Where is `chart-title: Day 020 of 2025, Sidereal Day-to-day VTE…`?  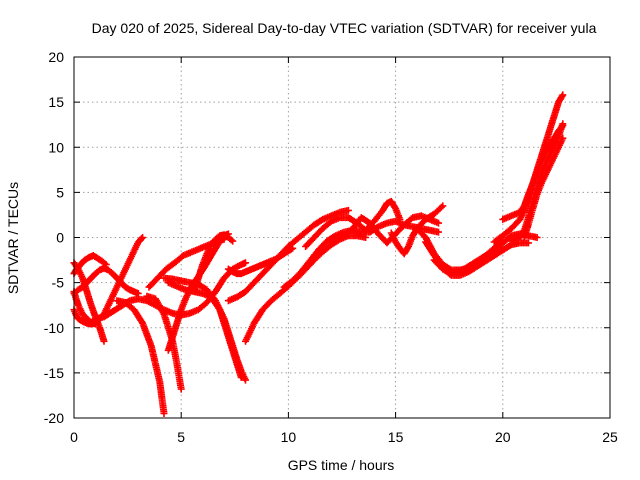
chart-title: Day 020 of 2025, Sidereal Day-to-day VTE… is located at coordinates (344, 28).